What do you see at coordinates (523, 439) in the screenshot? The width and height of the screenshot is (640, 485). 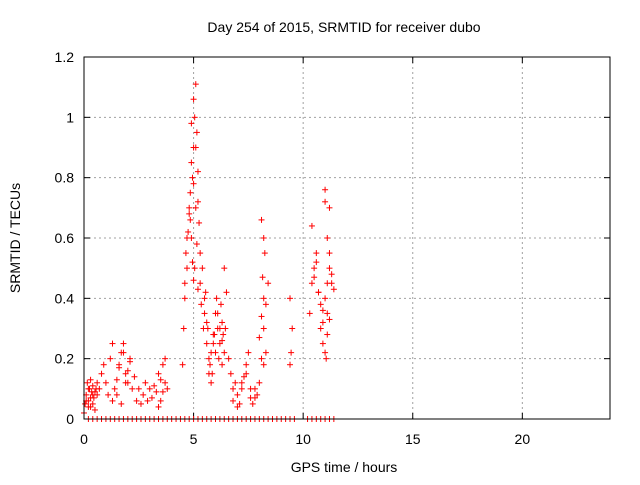 I see `x-tick-label: 20` at bounding box center [523, 439].